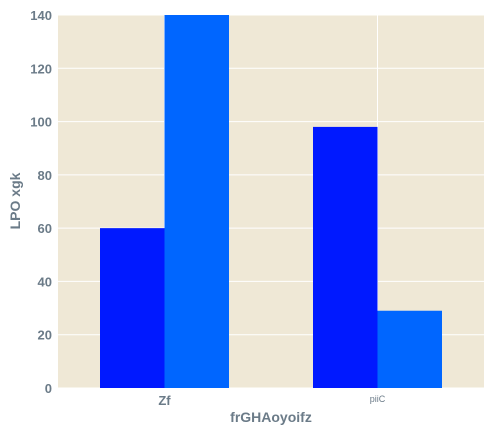 This screenshot has width=496, height=434. What do you see at coordinates (41, 15) in the screenshot?
I see `y-tick-label: 140` at bounding box center [41, 15].